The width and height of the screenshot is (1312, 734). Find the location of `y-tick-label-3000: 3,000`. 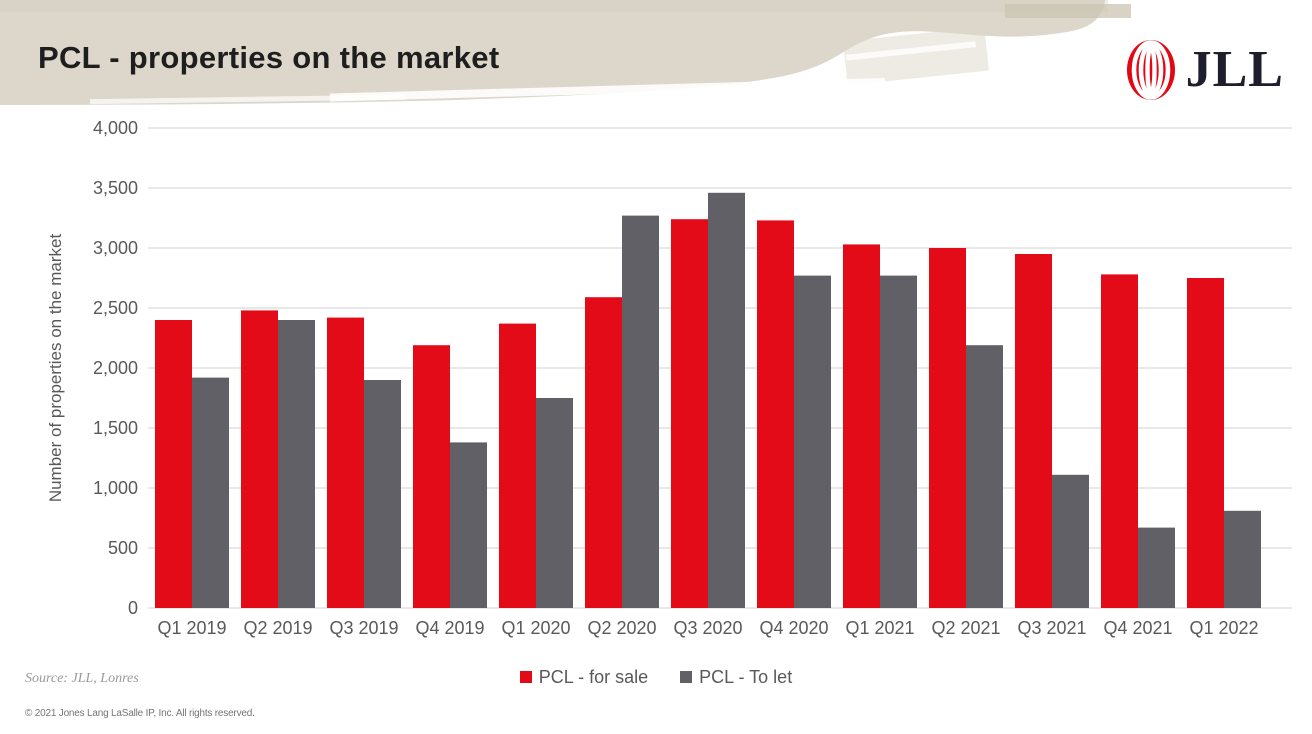

y-tick-label-3000: 3,000 is located at coordinates (115, 248).